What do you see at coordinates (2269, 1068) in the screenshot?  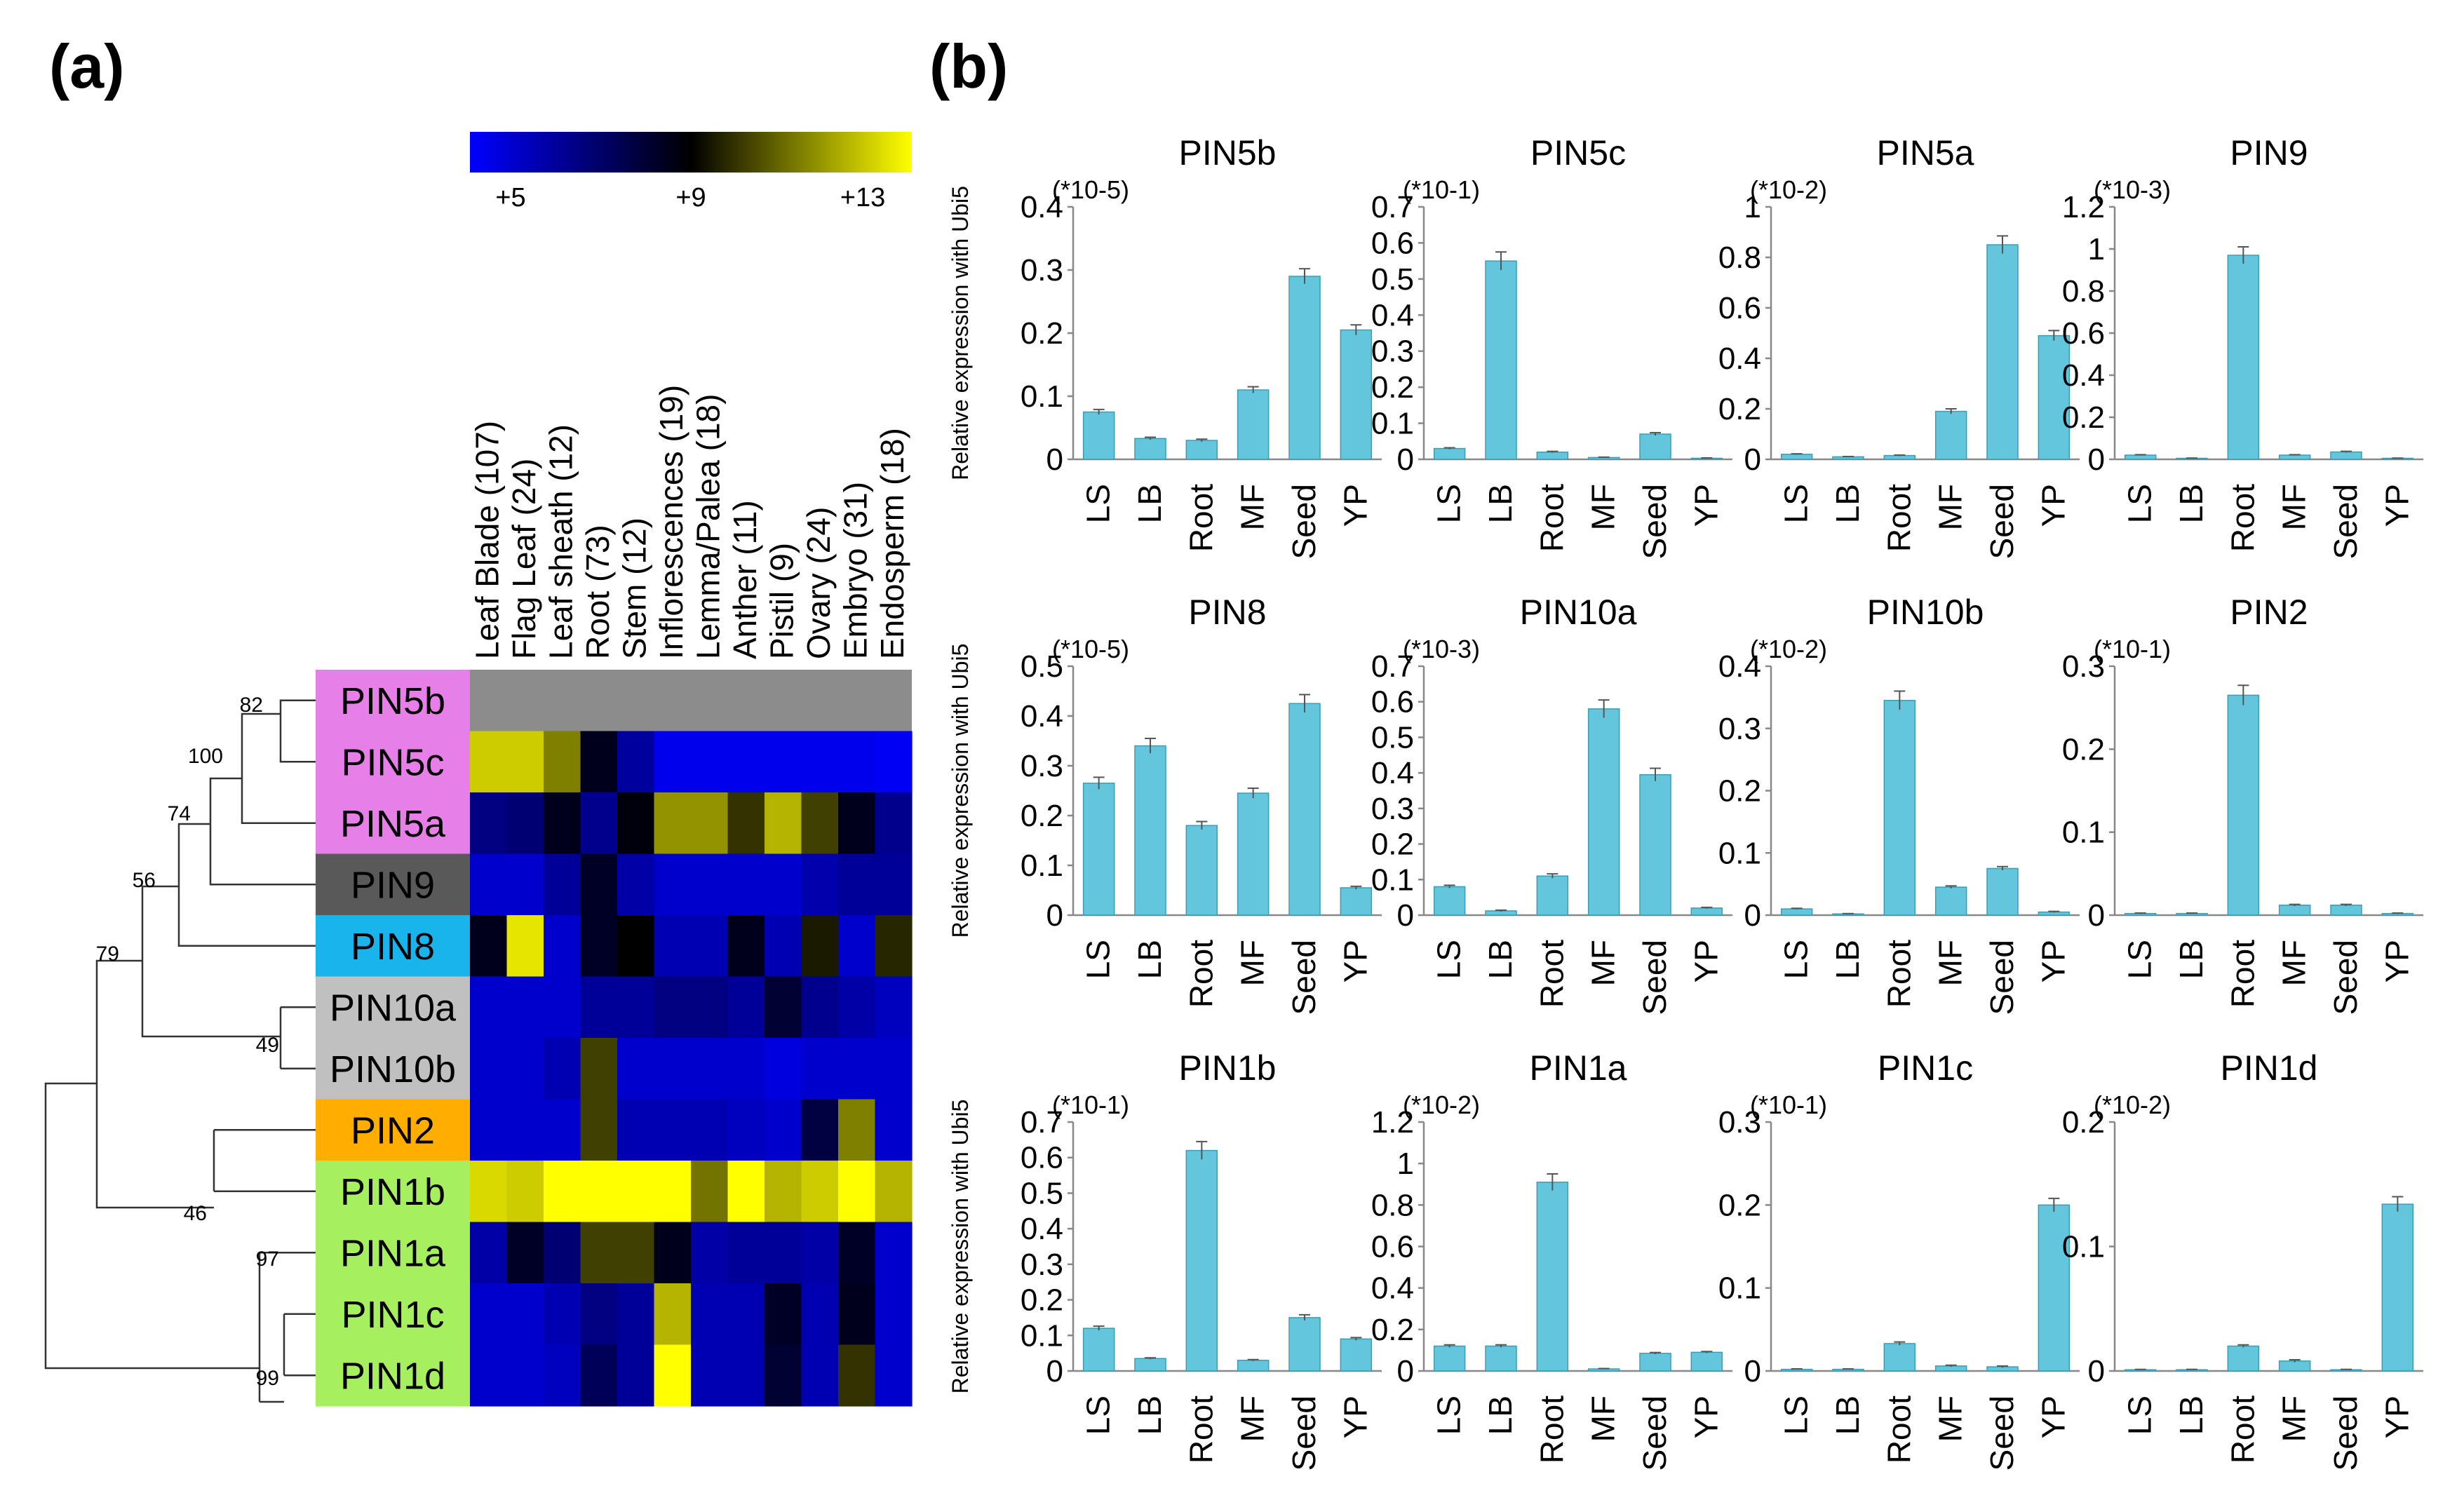 I see `chart-title: PIN1d` at bounding box center [2269, 1068].